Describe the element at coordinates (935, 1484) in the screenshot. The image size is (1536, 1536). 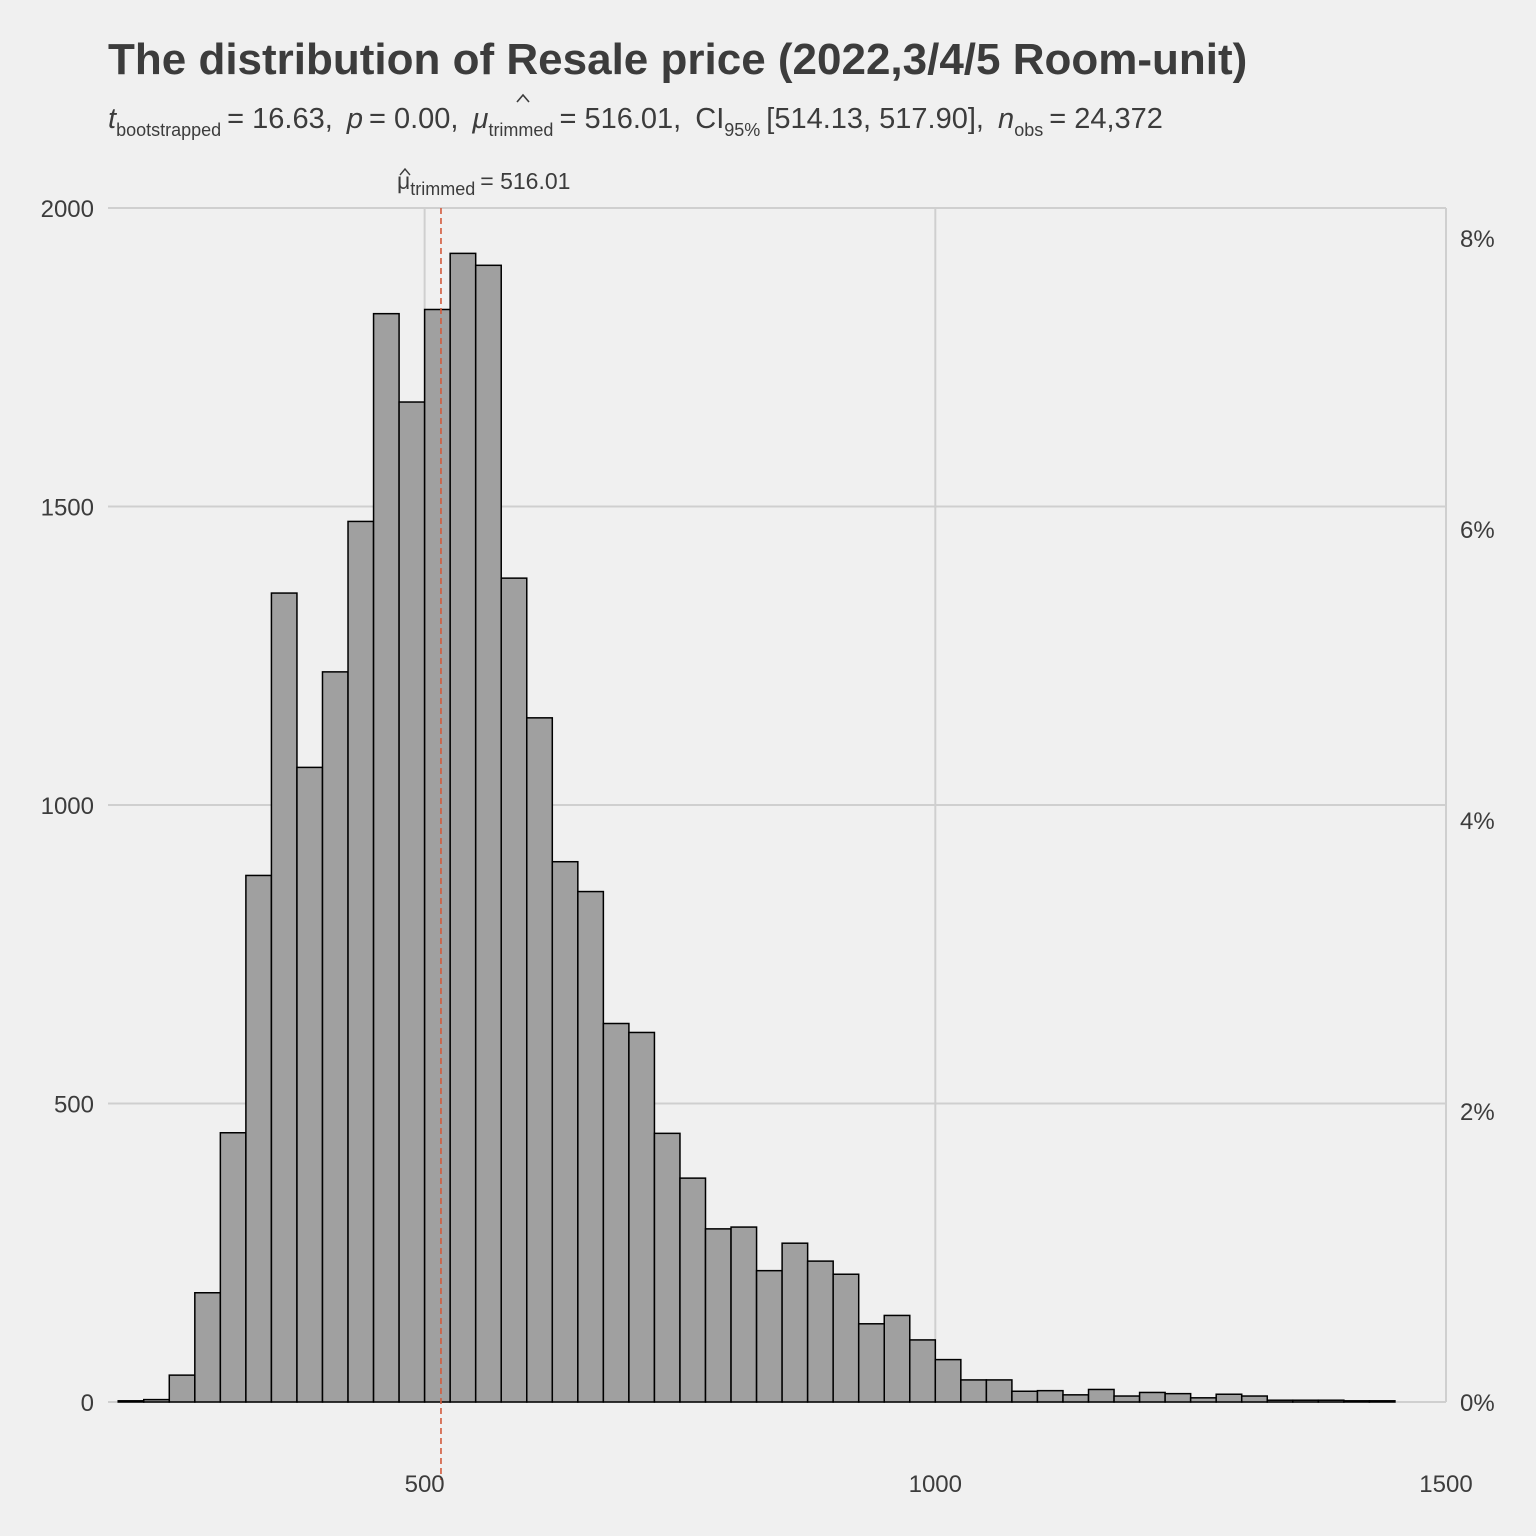
I see `x-tick-label: 1000` at that location.